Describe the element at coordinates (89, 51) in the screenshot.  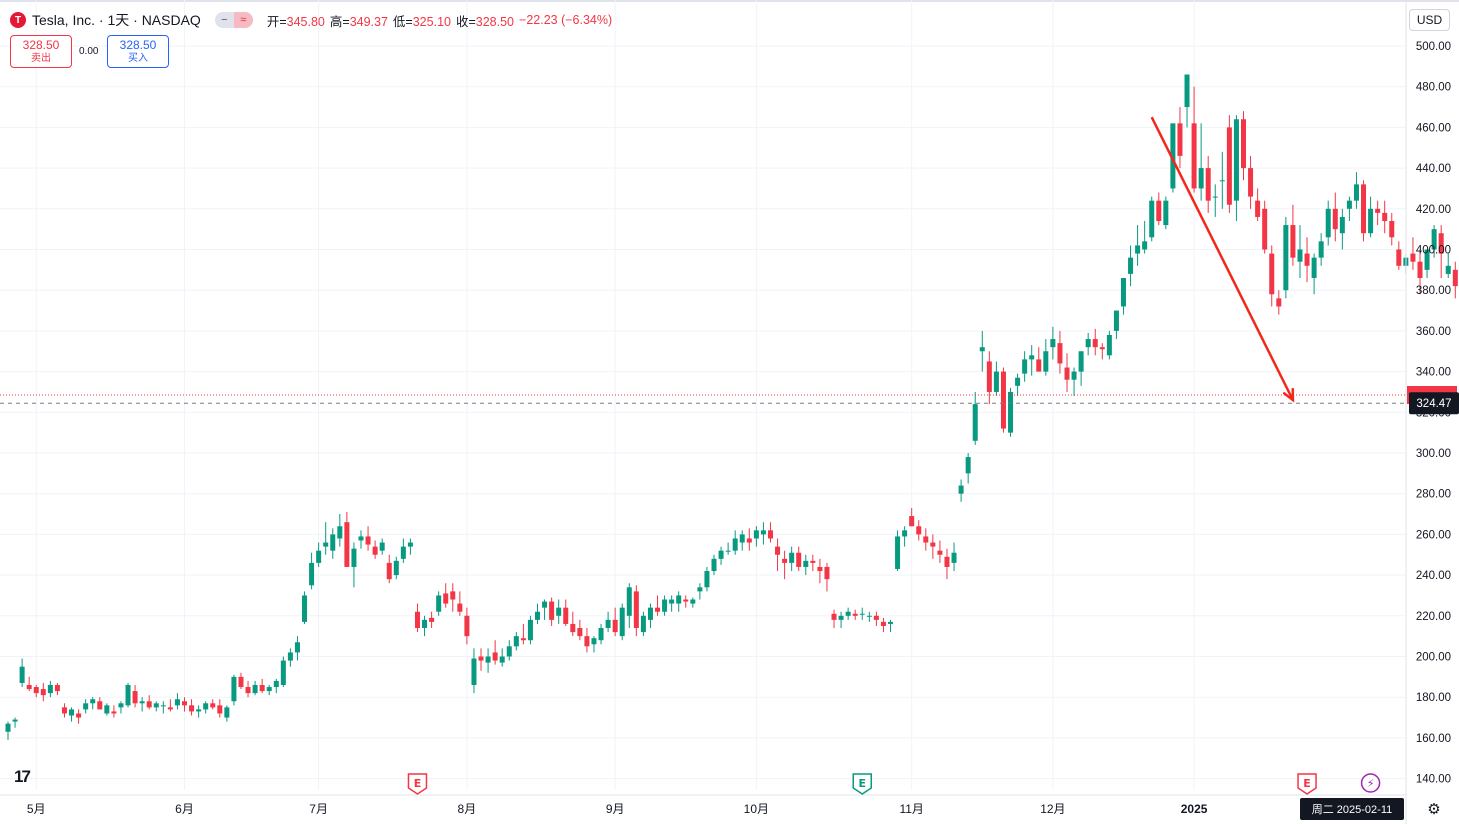
I see `spread-value: 0.00` at that location.